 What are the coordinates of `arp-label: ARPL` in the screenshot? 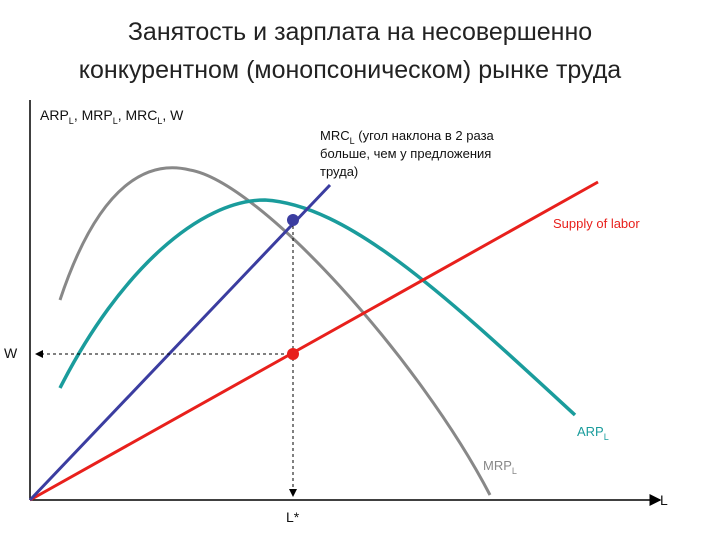 It's located at (593, 433).